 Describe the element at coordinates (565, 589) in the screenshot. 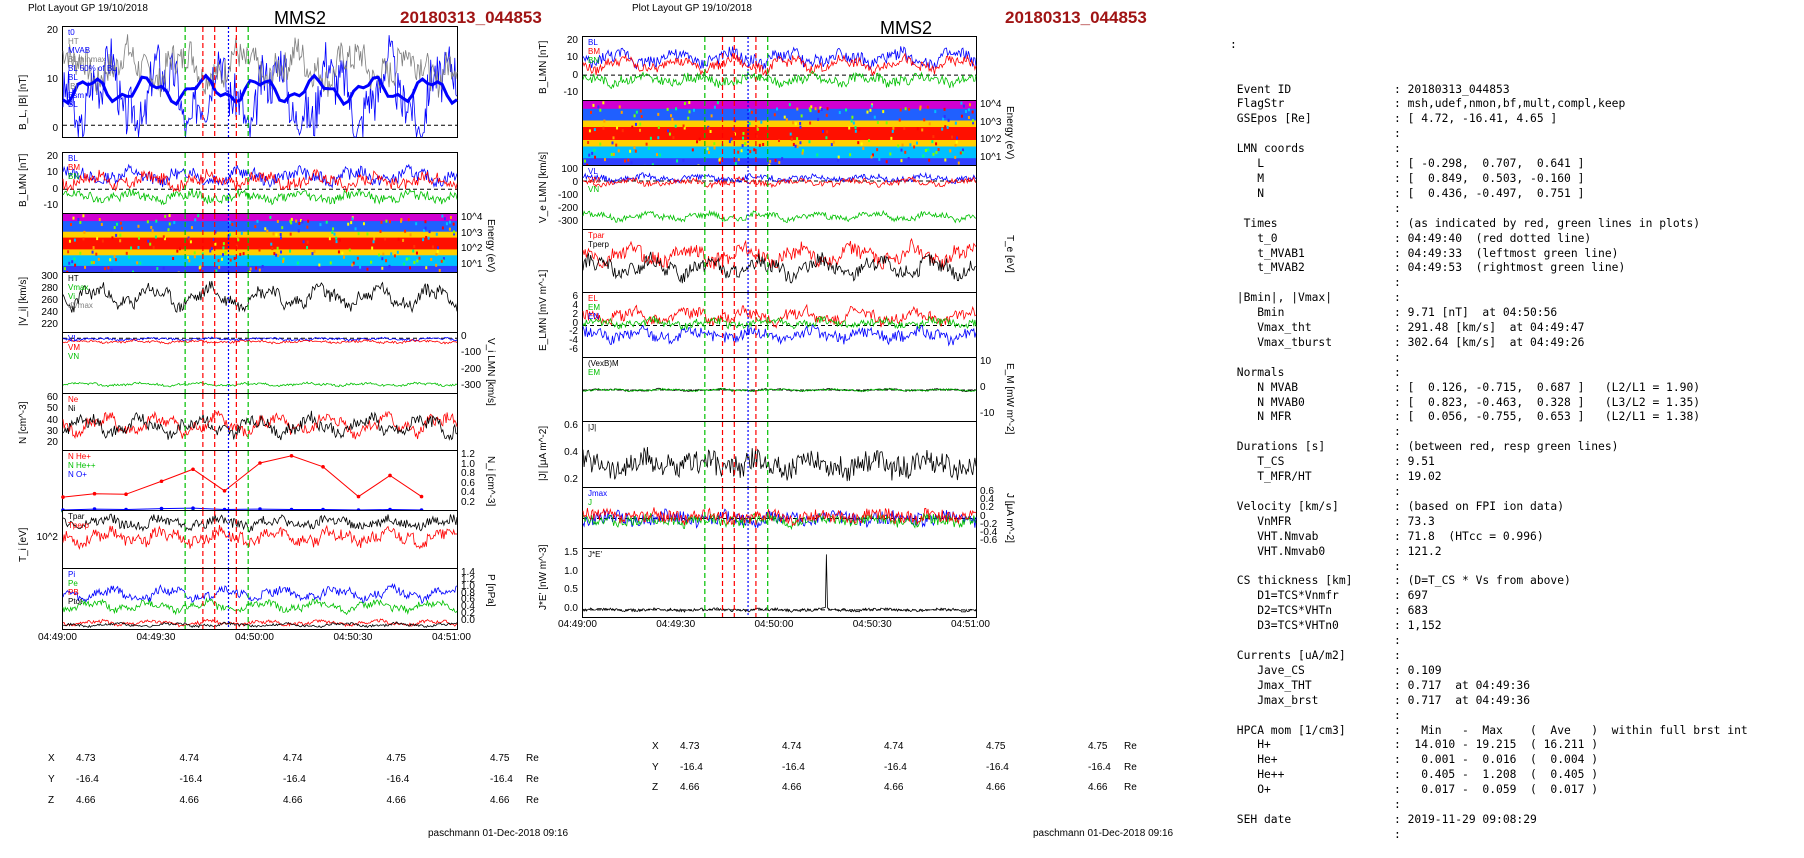

I see `y-tick-label: 0.5` at that location.